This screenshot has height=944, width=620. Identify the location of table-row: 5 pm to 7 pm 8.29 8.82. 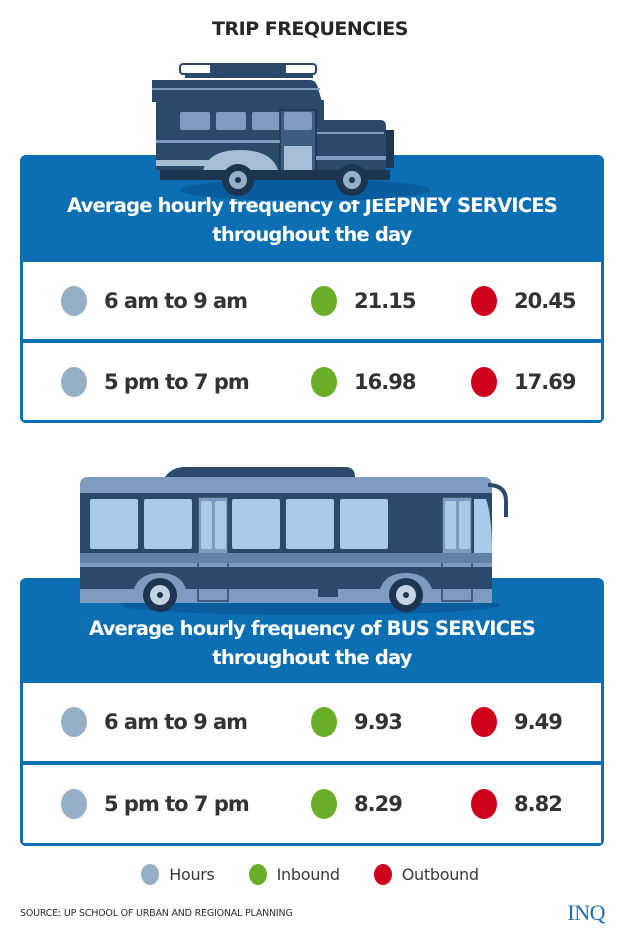
(312, 804).